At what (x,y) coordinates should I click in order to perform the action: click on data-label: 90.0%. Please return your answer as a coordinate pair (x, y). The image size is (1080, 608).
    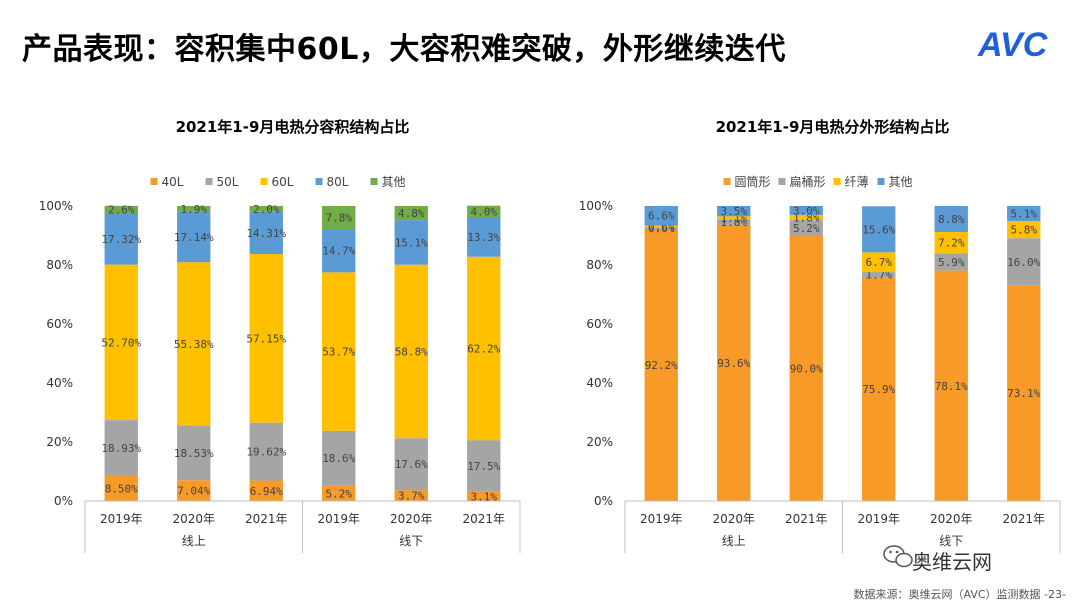
    Looking at the image, I should click on (806, 368).